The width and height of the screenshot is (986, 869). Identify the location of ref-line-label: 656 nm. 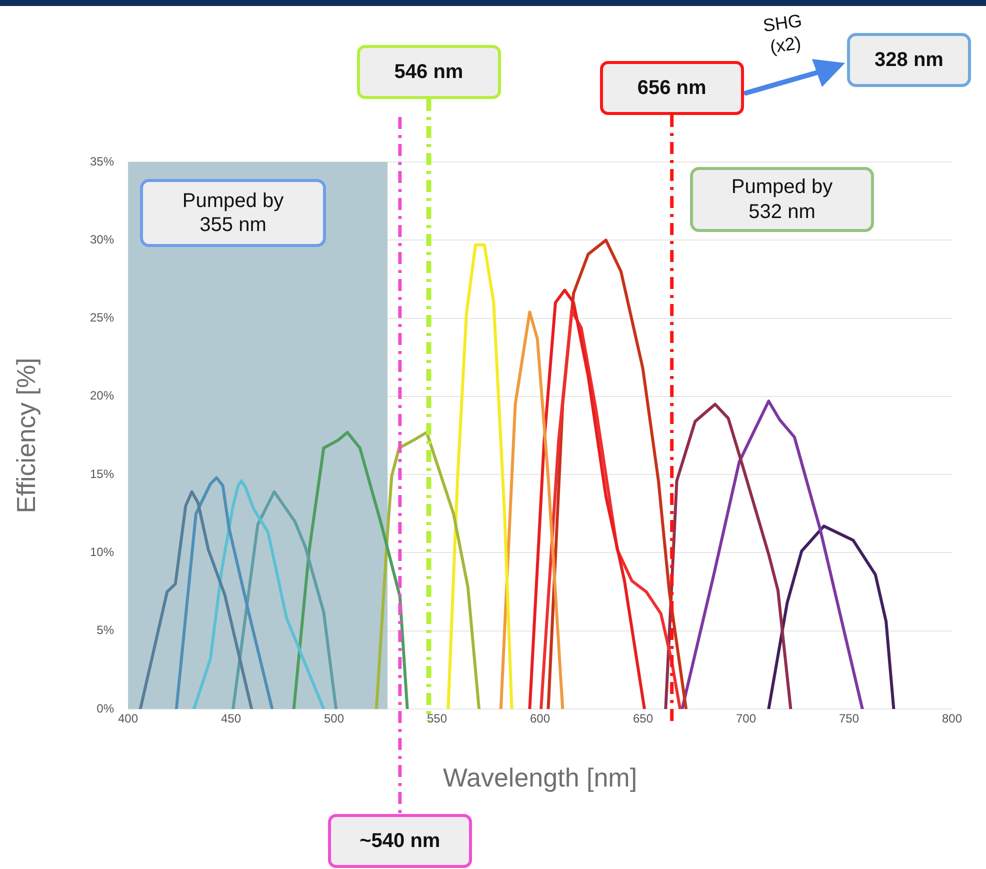
(672, 88).